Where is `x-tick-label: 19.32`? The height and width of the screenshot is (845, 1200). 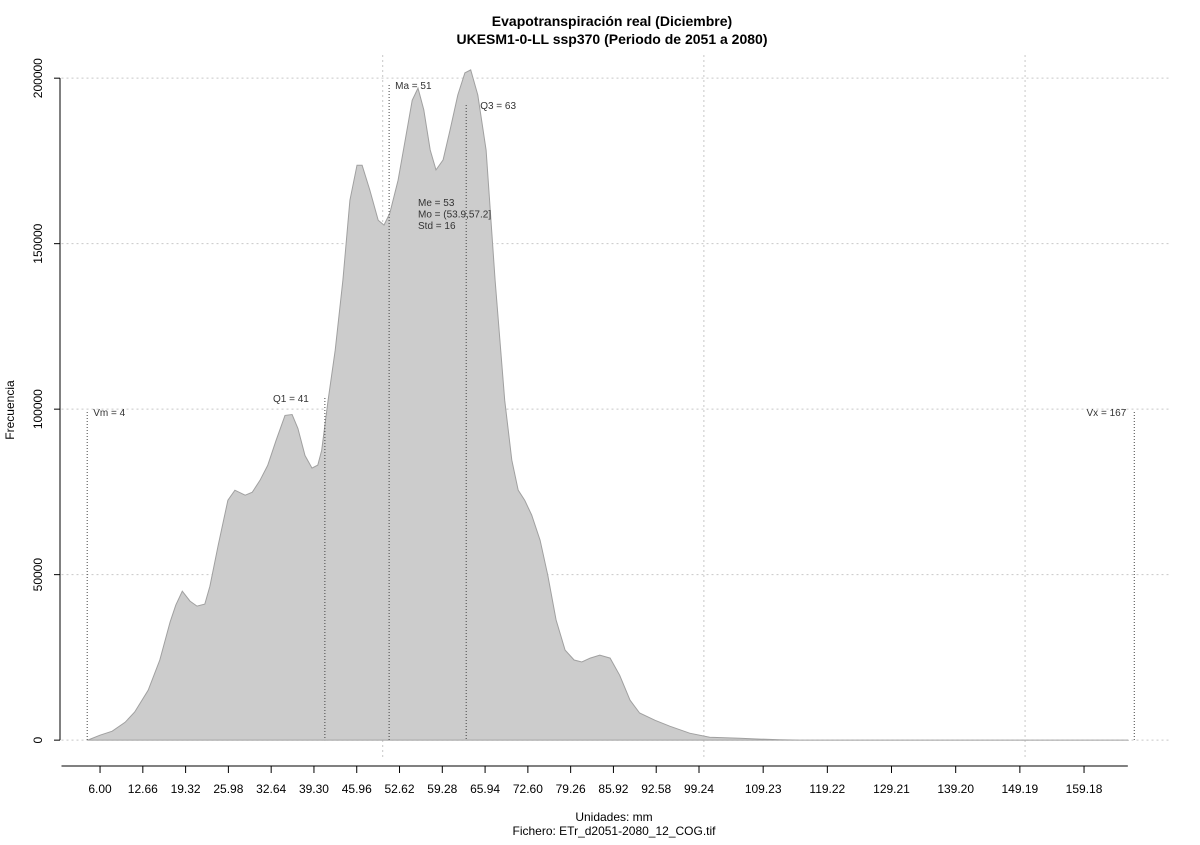
x-tick-label: 19.32 is located at coordinates (186, 789).